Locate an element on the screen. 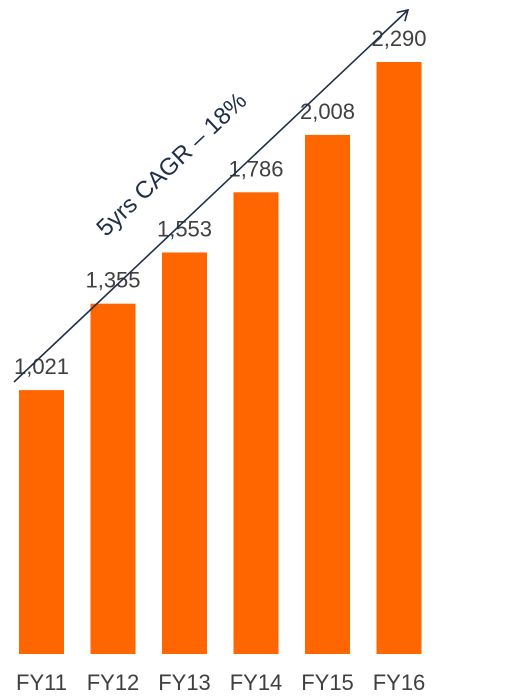  category-label-fy13: FY13 is located at coordinates (184, 682).